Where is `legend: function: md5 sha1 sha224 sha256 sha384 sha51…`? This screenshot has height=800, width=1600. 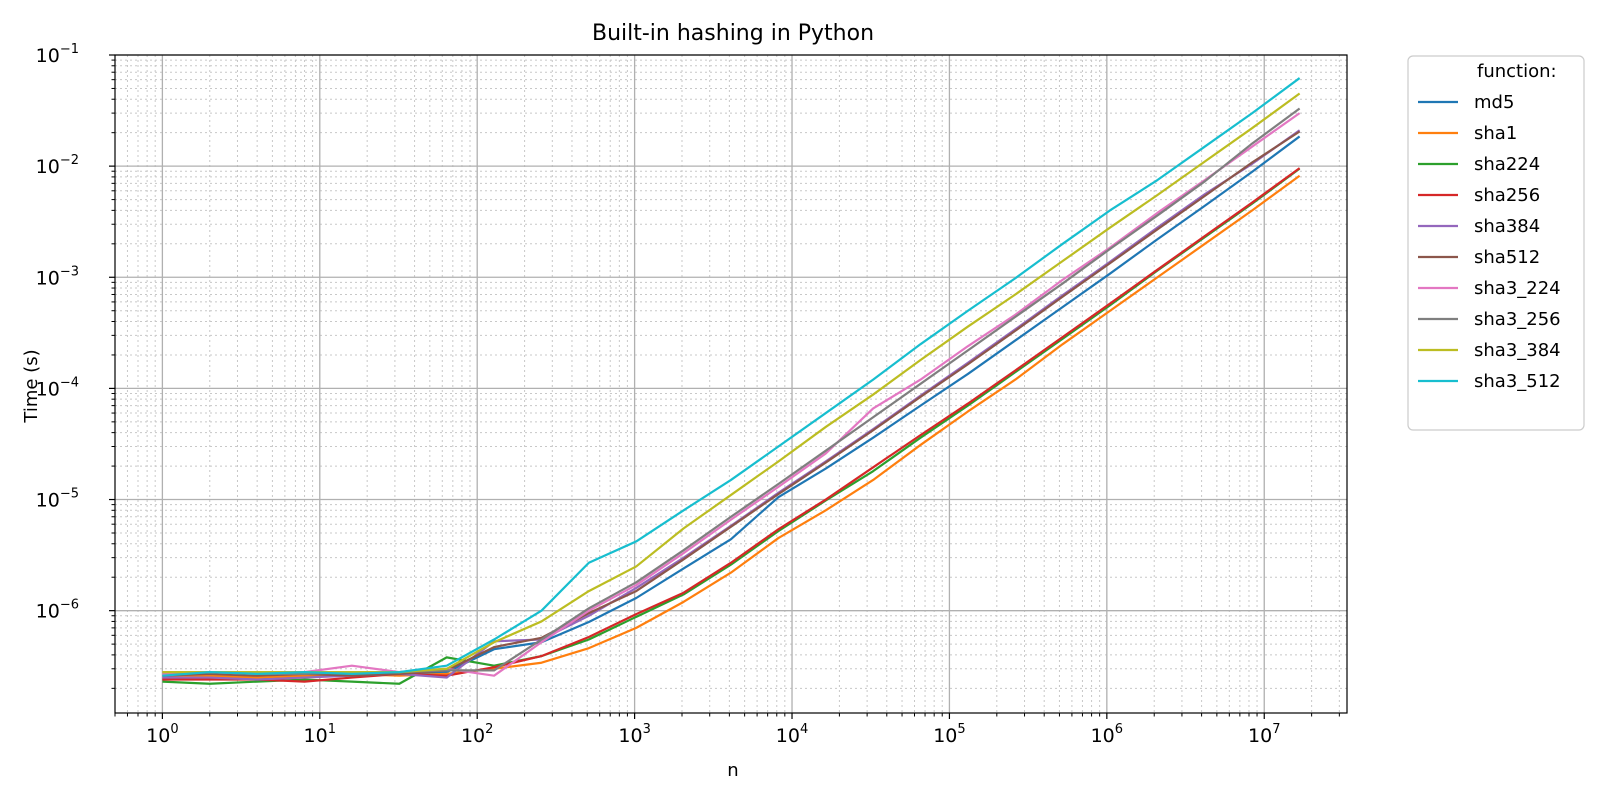 legend: function: md5 sha1 sha224 sha256 sha384 sha51… is located at coordinates (1496, 243).